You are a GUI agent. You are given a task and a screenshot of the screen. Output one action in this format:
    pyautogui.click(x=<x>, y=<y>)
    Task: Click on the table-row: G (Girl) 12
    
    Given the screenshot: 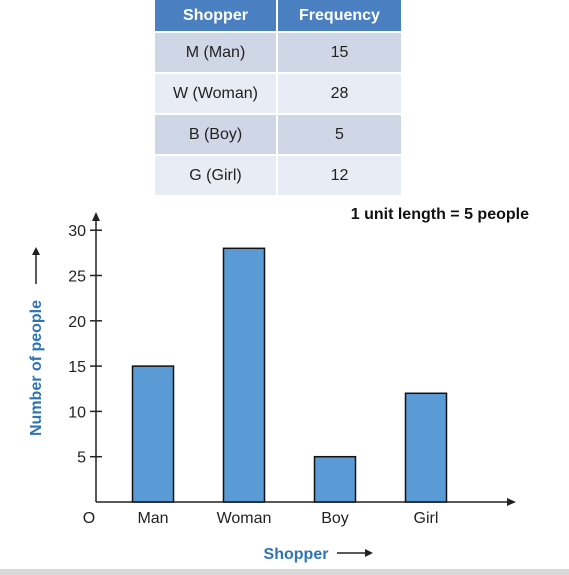 What is the action you would take?
    pyautogui.click(x=278, y=176)
    